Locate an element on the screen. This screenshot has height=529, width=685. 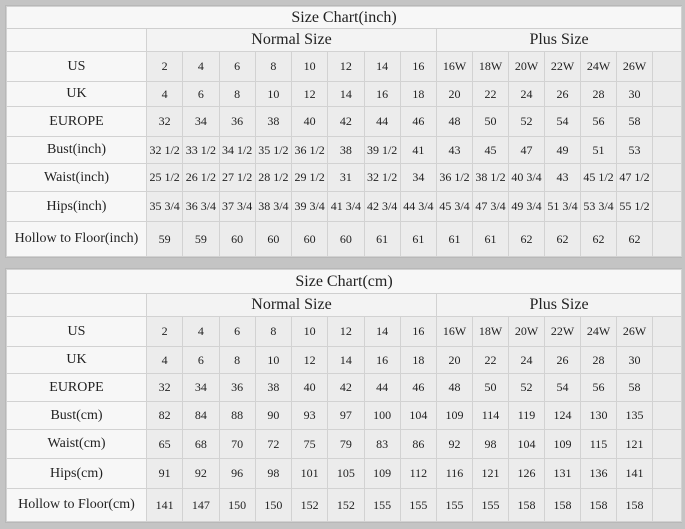
corner-cell is located at coordinates (76, 40).